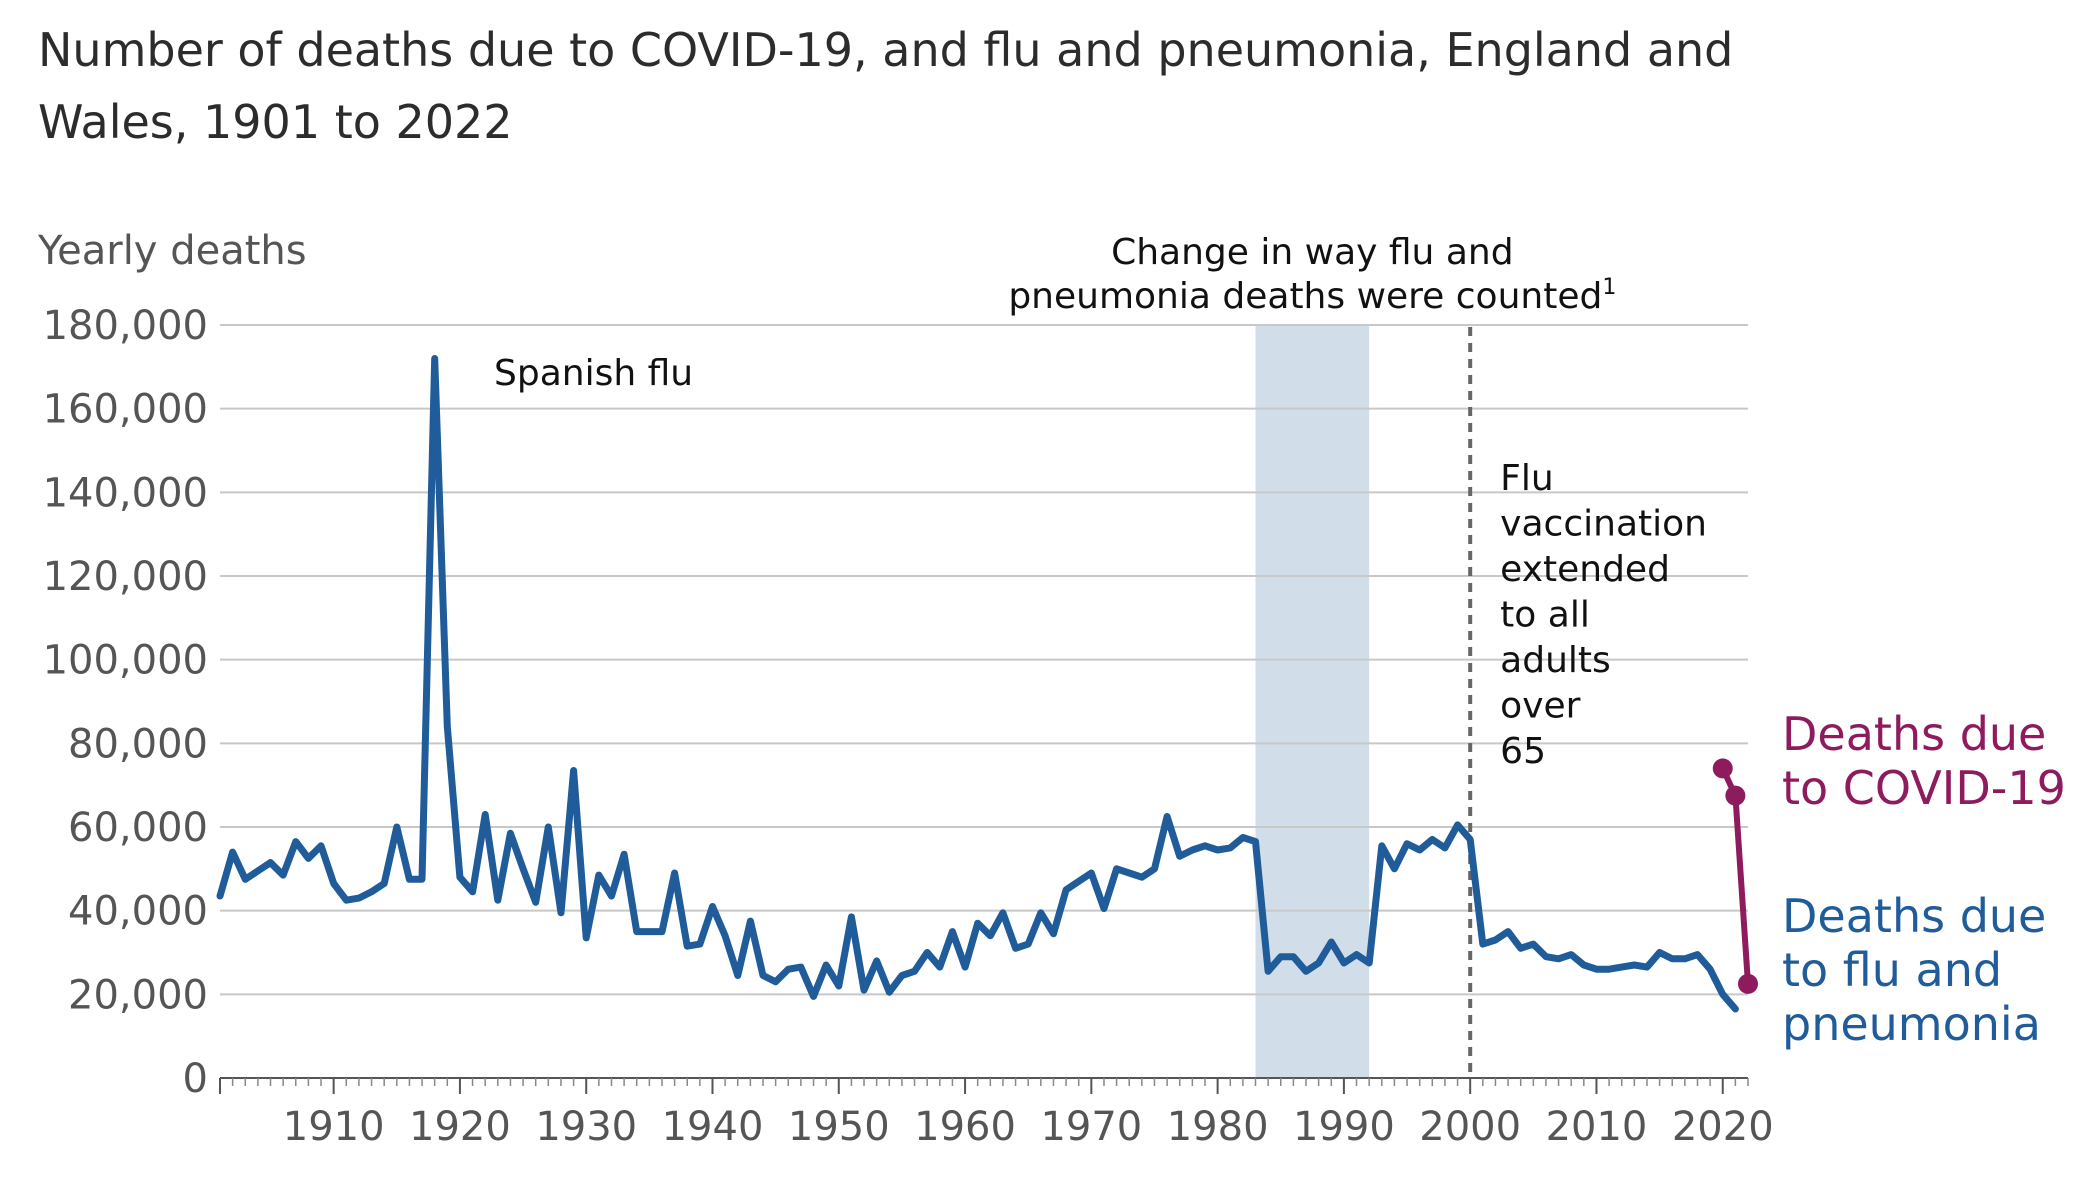 This screenshot has width=2083, height=1186. Describe the element at coordinates (1585, 569) in the screenshot. I see `vaccination-annotation-line: extended` at that location.